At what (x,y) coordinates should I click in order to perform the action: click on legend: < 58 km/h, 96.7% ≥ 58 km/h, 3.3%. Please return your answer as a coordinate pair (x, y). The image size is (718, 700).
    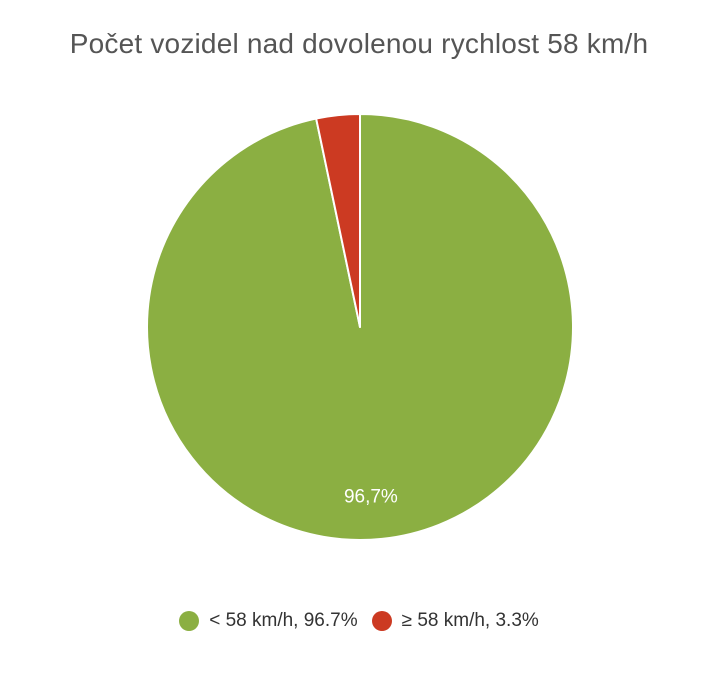
    Looking at the image, I should click on (359, 621).